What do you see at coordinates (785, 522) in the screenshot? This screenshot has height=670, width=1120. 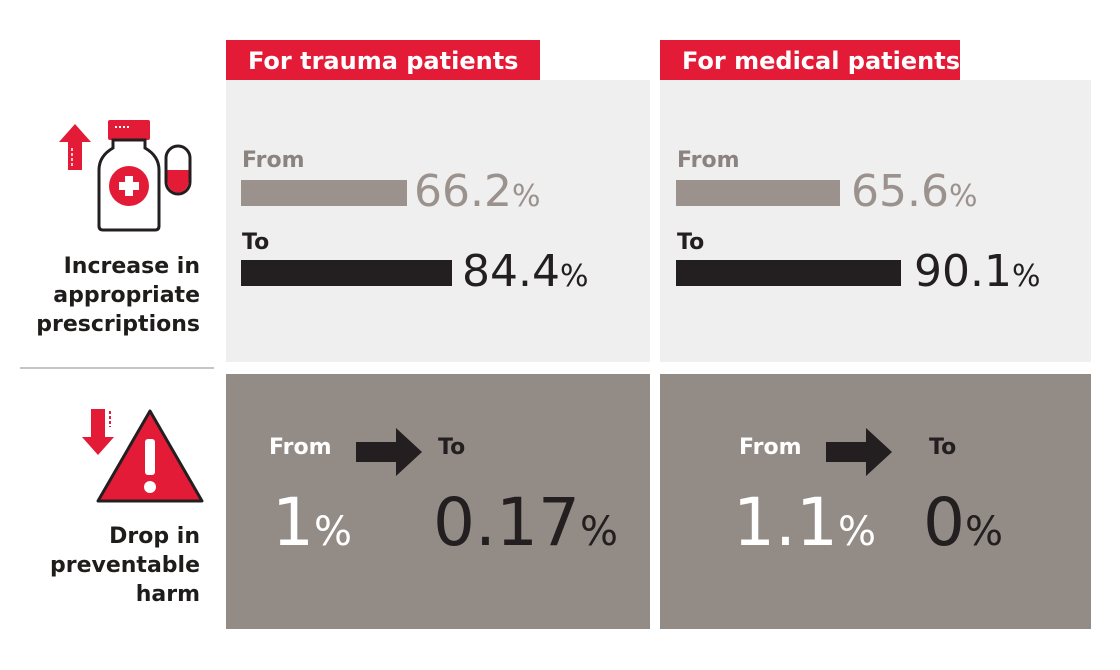 I see `value-number: 1.1` at bounding box center [785, 522].